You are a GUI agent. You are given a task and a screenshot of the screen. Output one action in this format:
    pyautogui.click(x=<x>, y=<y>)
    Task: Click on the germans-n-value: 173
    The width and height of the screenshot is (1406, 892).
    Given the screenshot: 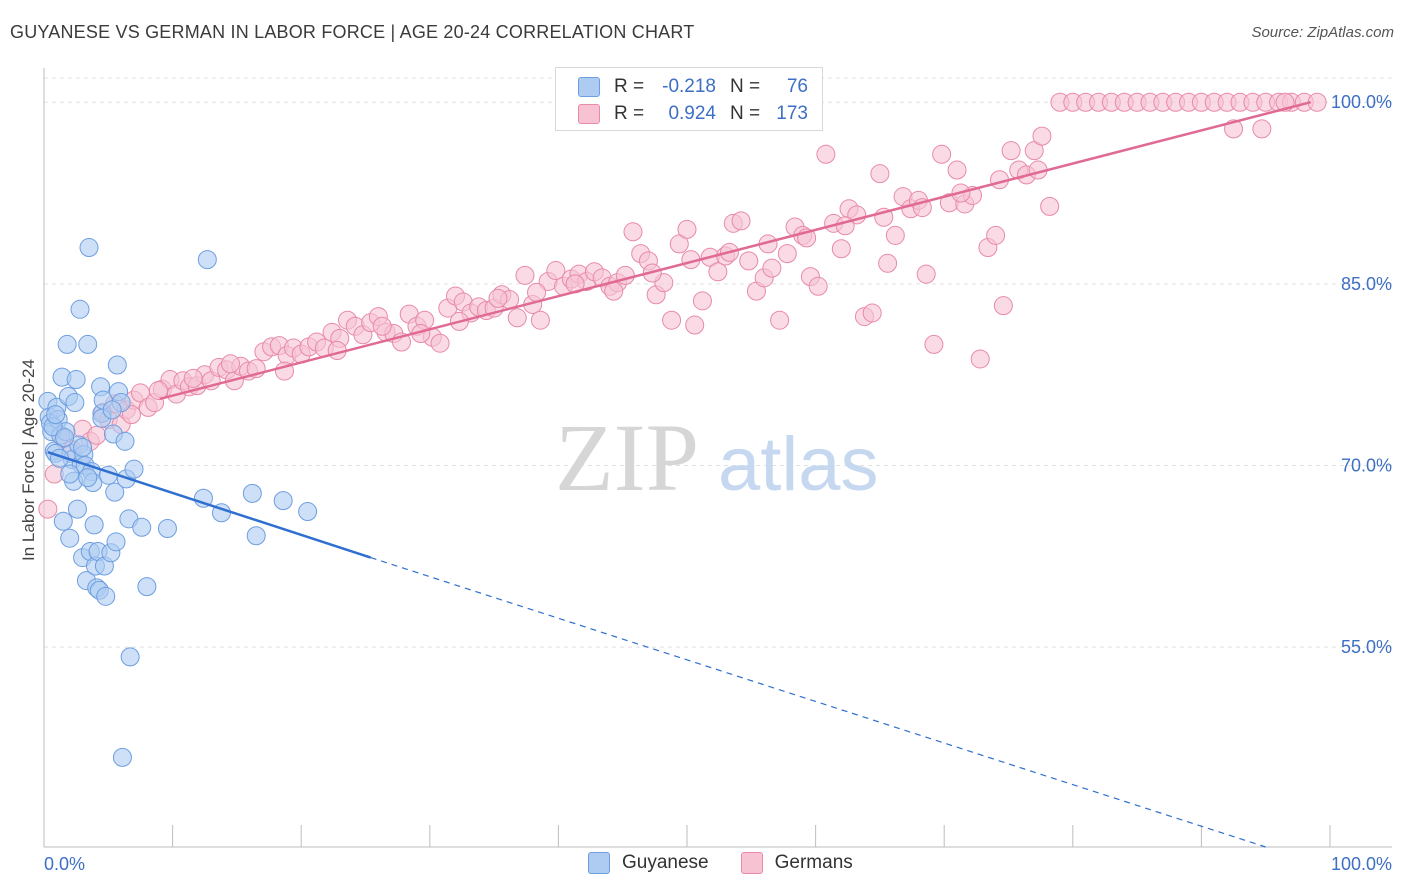 What is the action you would take?
    pyautogui.click(x=792, y=113)
    